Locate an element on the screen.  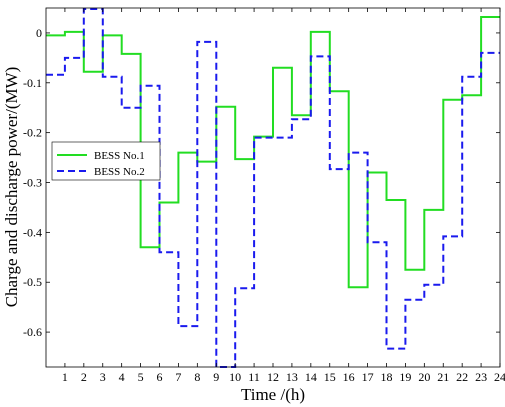
legend: BESS No.1 BESS No.2 is located at coordinates (106, 161).